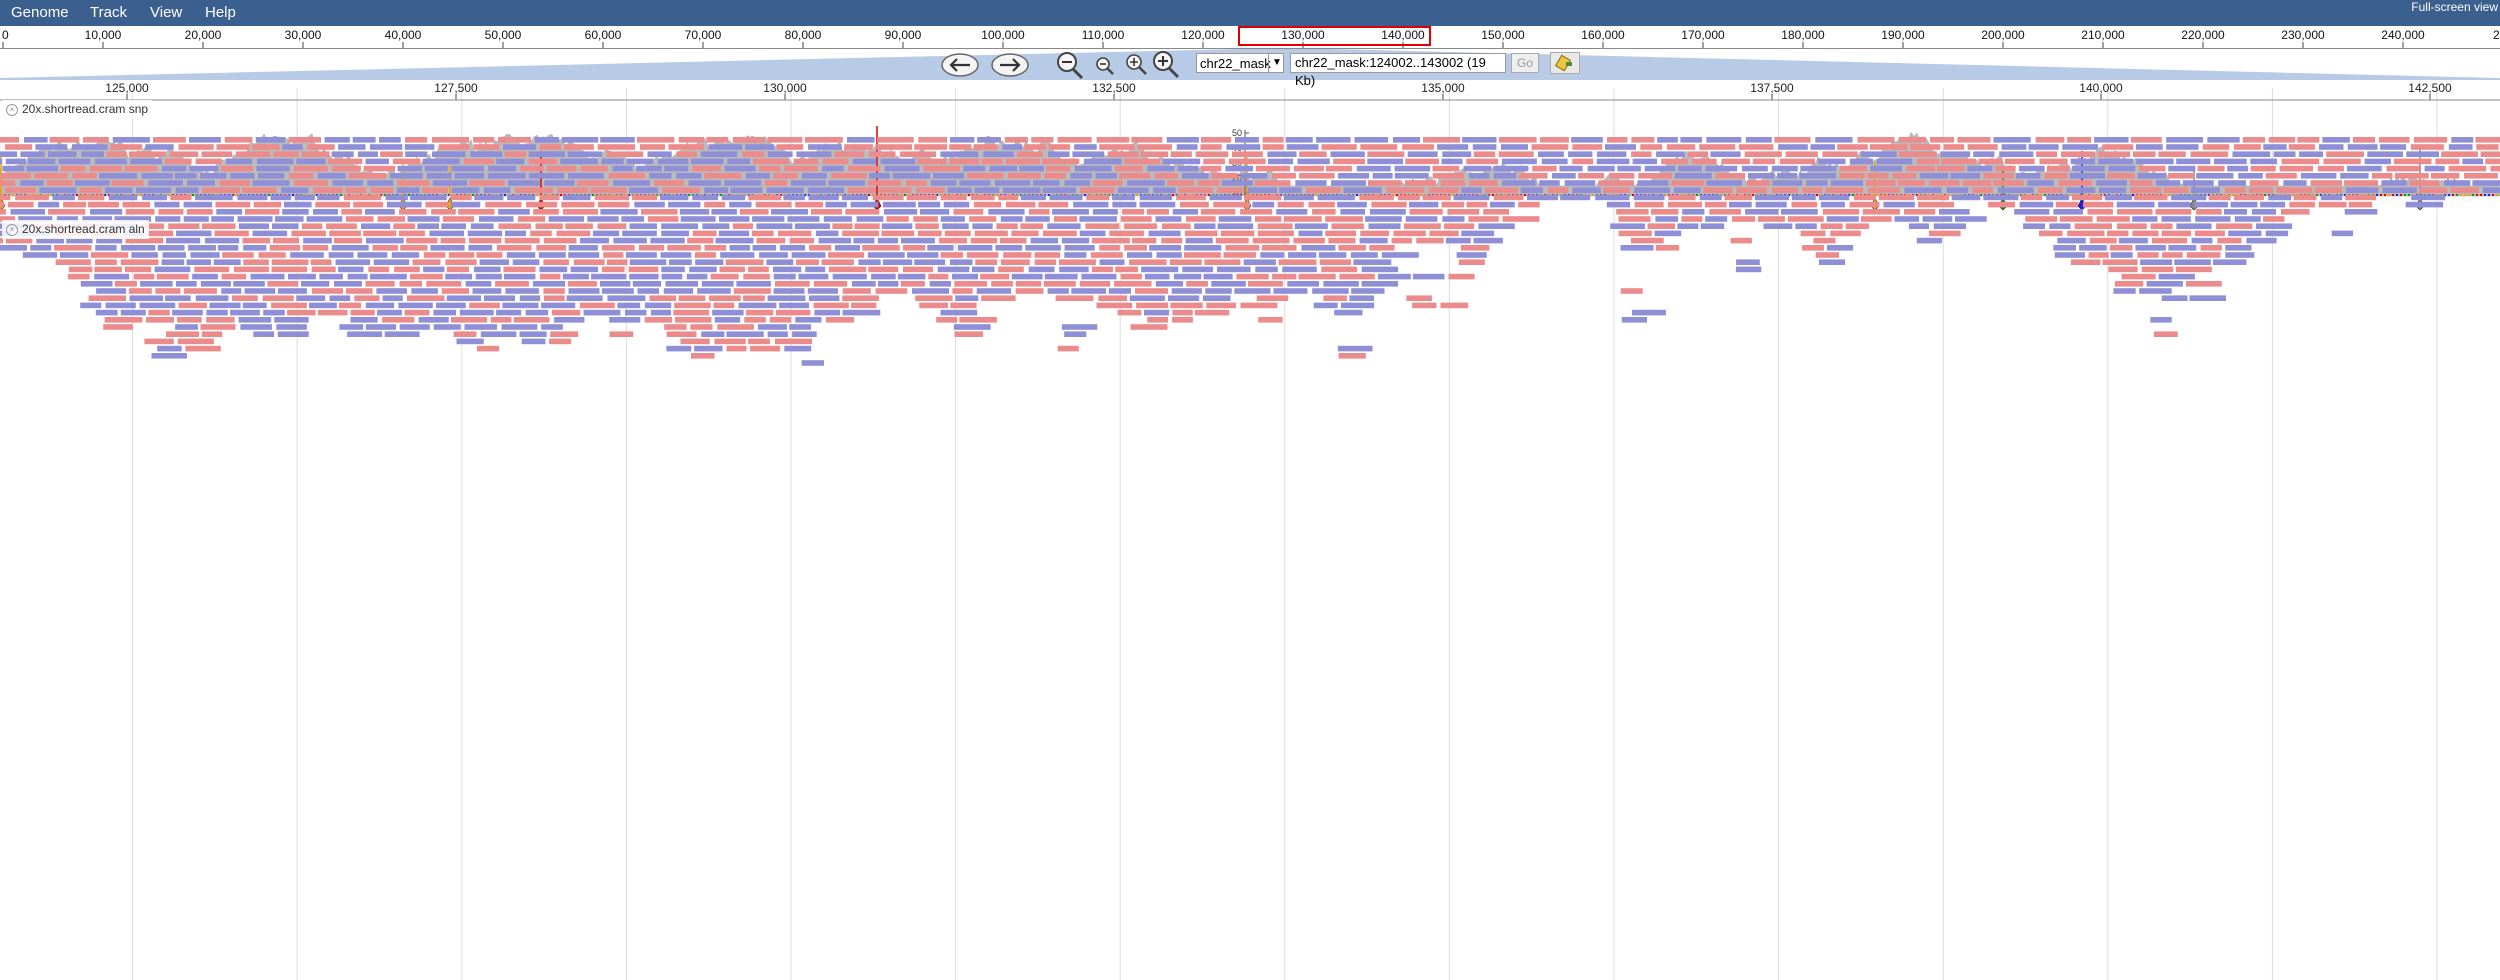 This screenshot has width=2500, height=980. Describe the element at coordinates (1105, 69) in the screenshot. I see `zoom-out-small-button` at that location.